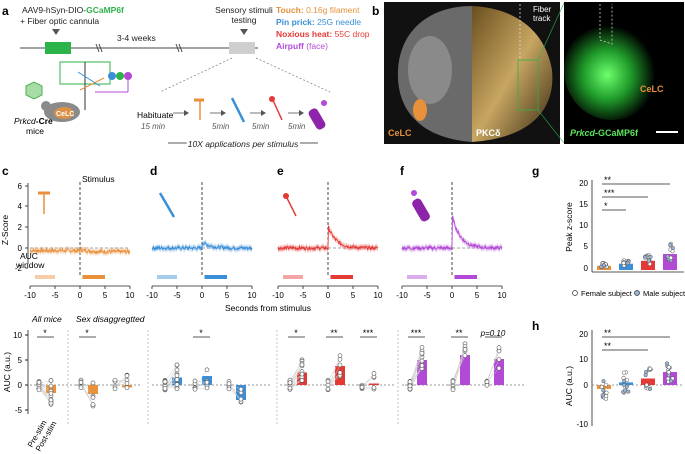 This screenshot has height=454, width=685. Describe the element at coordinates (104, 368) in the screenshot. I see `auc-group: *` at that location.